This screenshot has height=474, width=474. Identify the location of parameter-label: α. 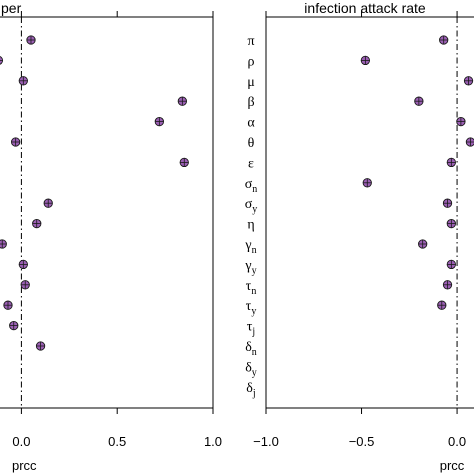
(251, 123).